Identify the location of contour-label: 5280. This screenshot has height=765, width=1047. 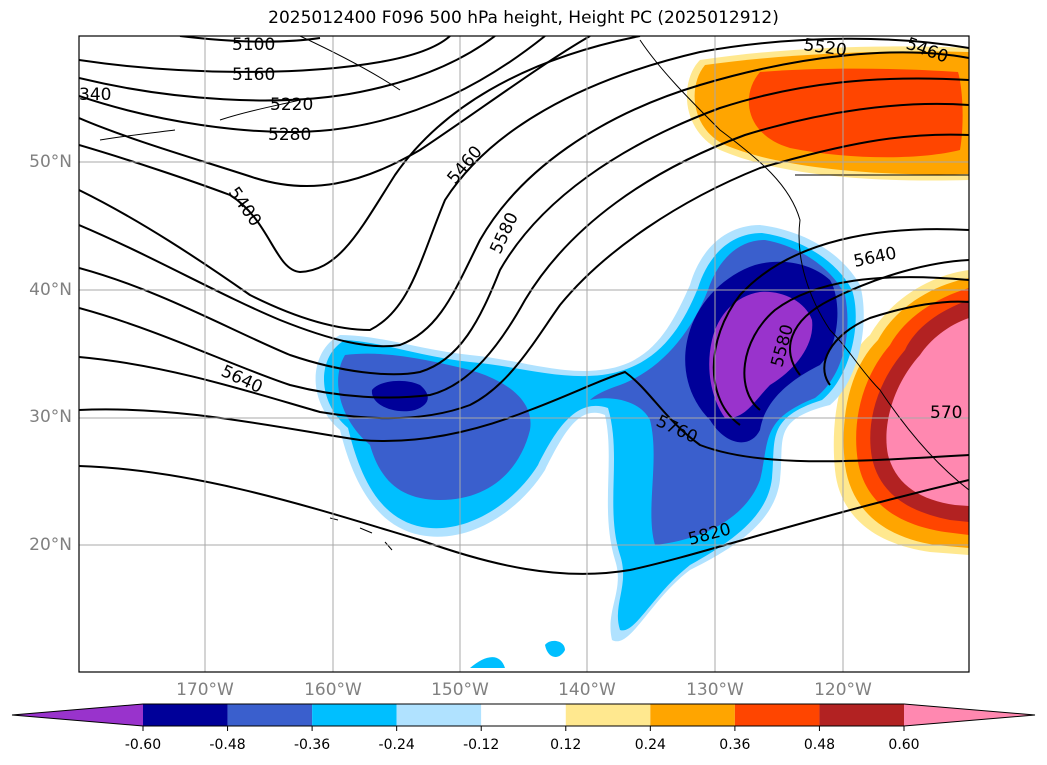
(289, 135).